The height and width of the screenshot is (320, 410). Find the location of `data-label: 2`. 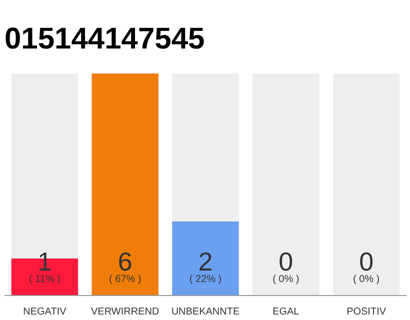

data-label: 2 is located at coordinates (205, 261).